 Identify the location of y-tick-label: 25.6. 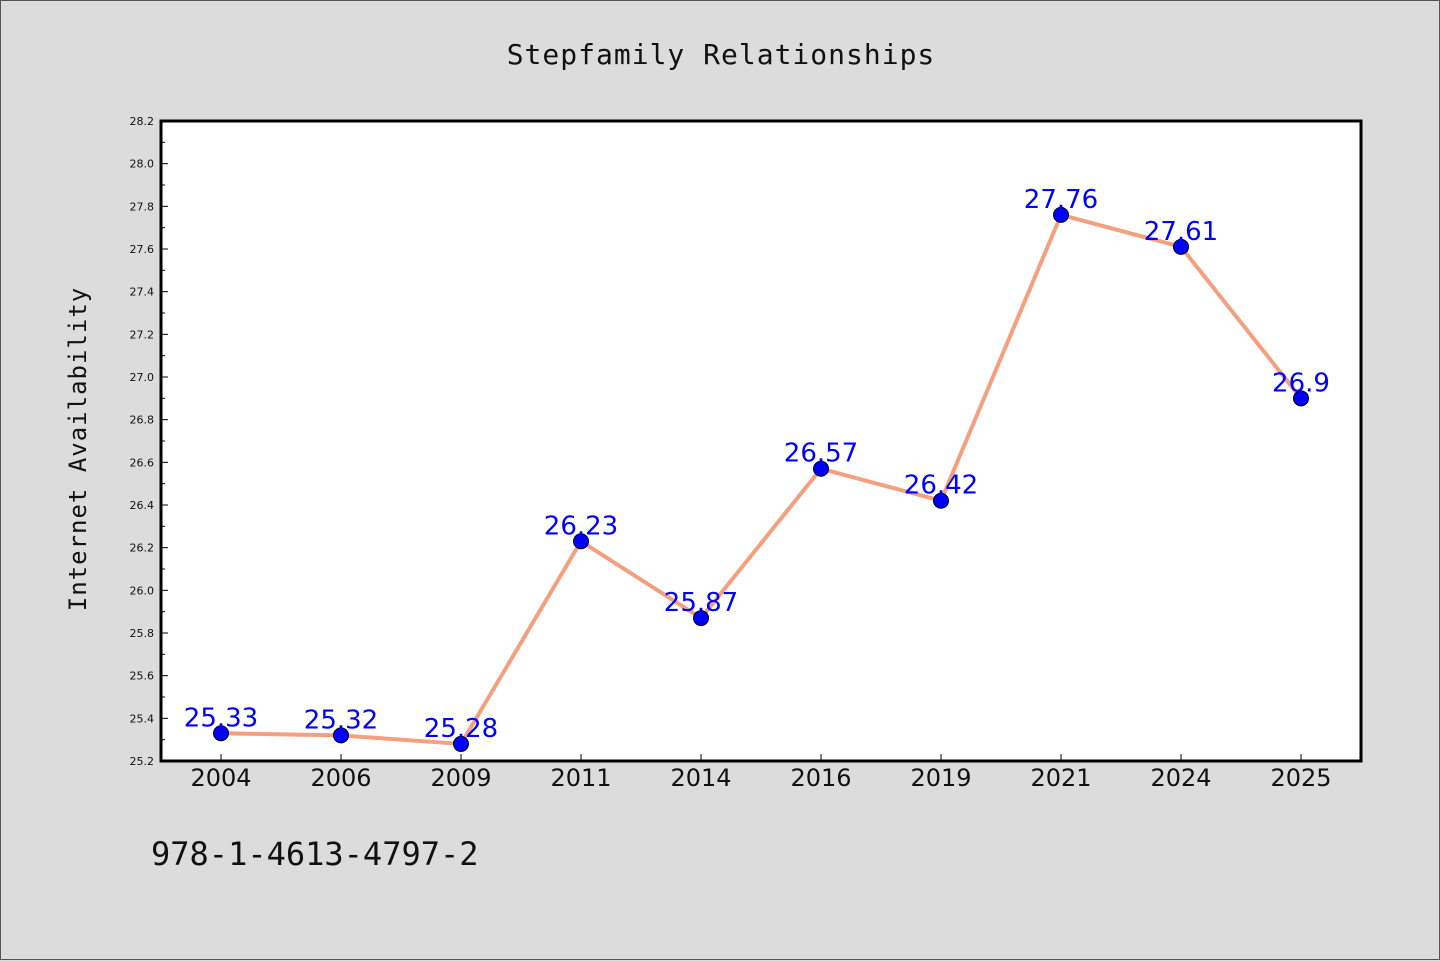
(142, 676).